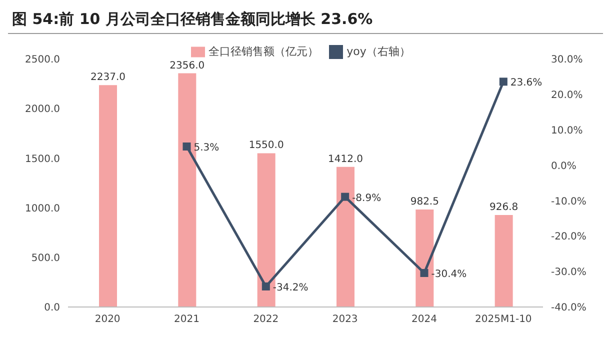 The width and height of the screenshot is (611, 355). I want to click on data-label: 1550.0, so click(266, 146).